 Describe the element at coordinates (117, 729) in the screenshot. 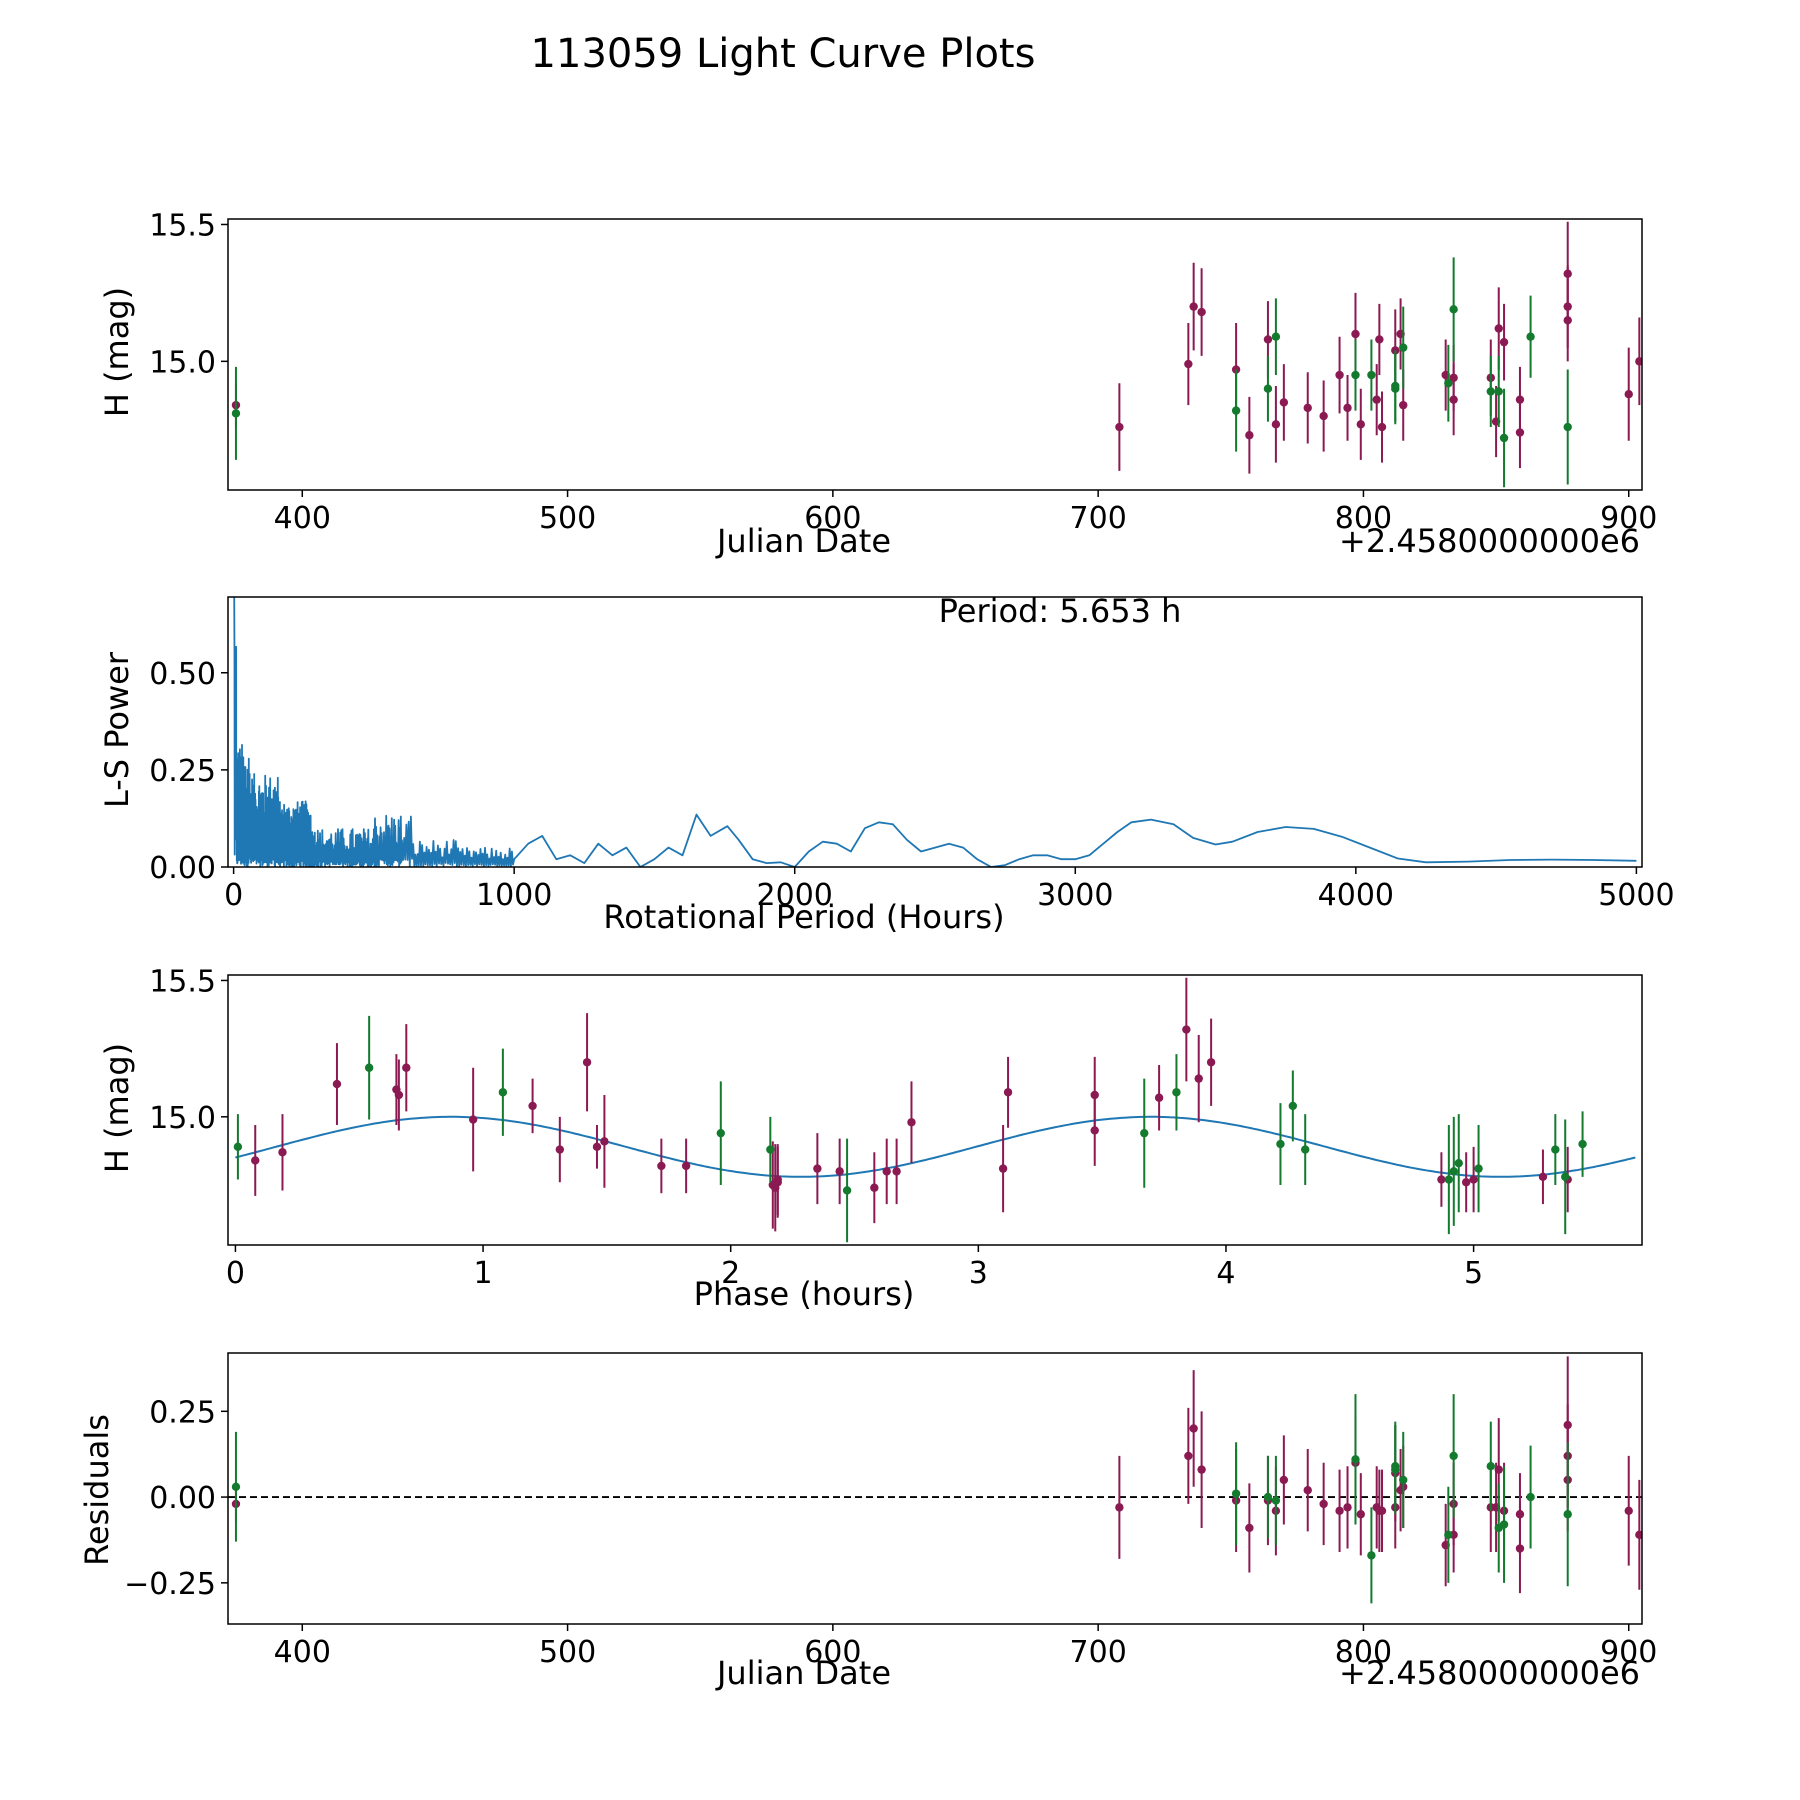

I see `periodogram-ylabel: L-S Power` at that location.